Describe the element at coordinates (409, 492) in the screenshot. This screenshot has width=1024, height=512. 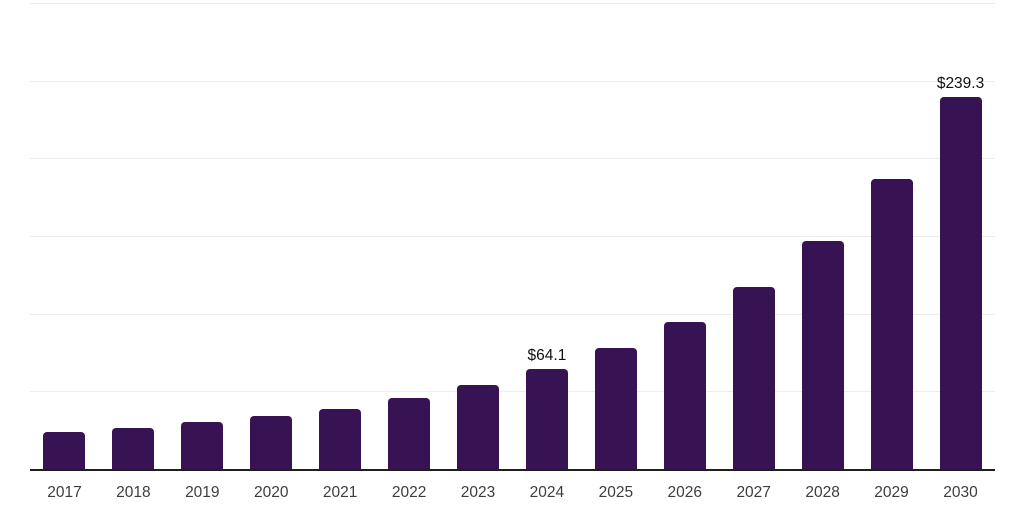
I see `x-tick-2022: 2022` at that location.